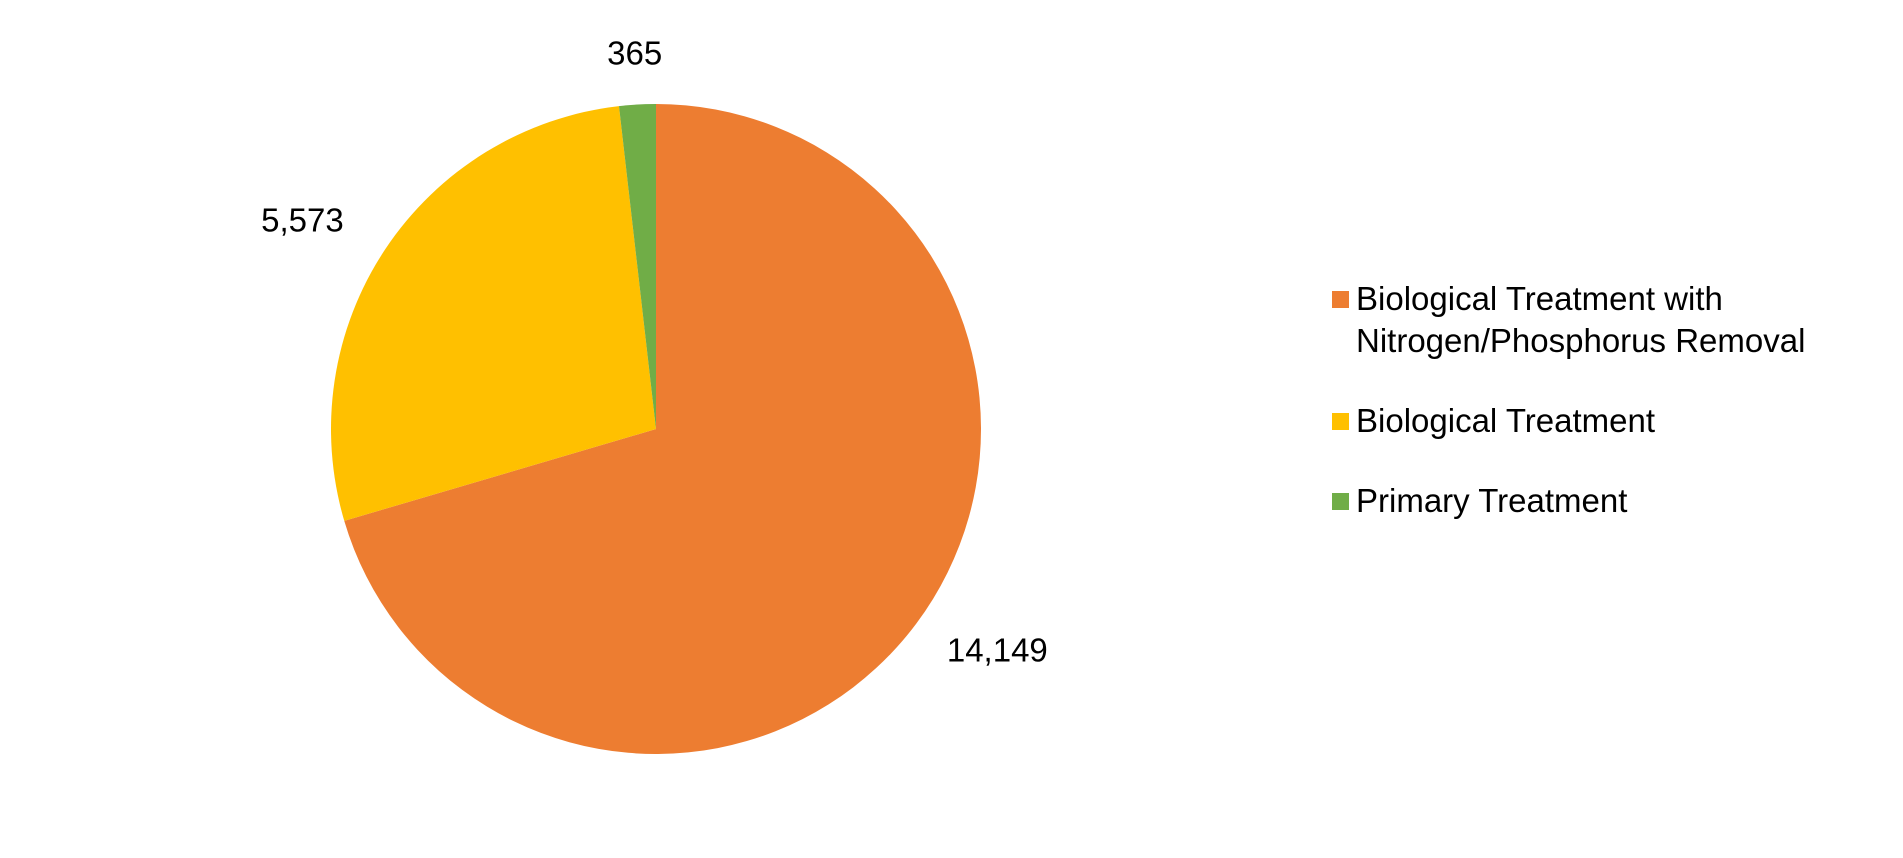  What do you see at coordinates (1505, 420) in the screenshot?
I see `legend-label: Biological Treatment` at bounding box center [1505, 420].